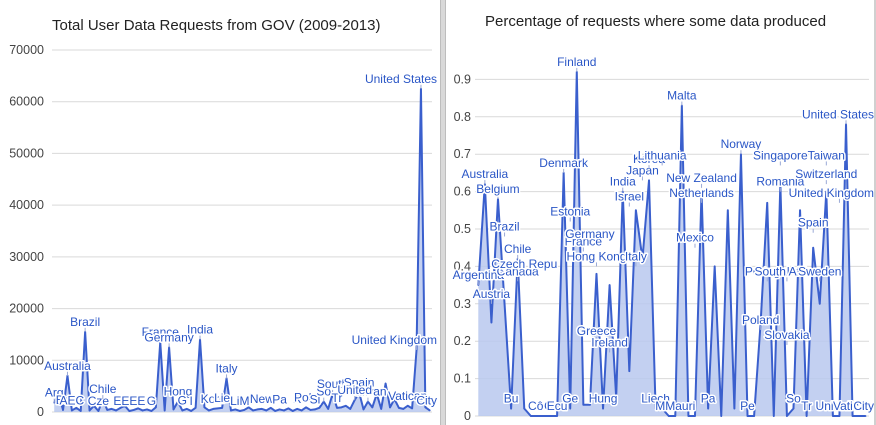 Image resolution: width=876 pixels, height=425 pixels. I want to click on y-tick-label: 0.3, so click(462, 304).